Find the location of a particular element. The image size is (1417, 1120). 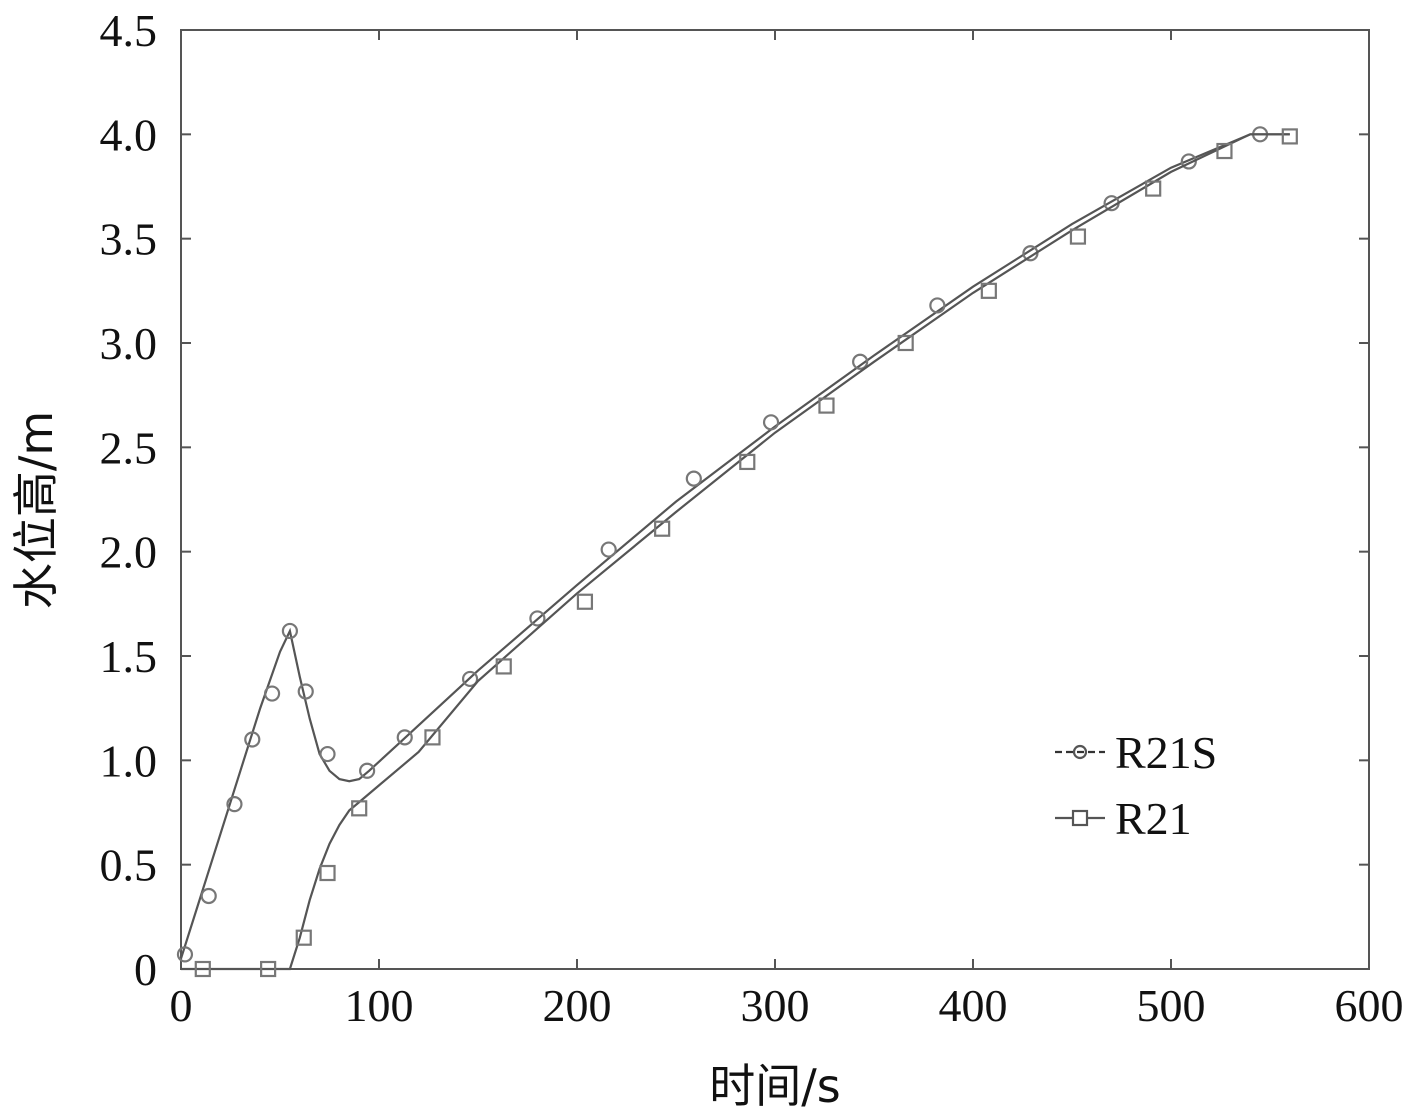

x-tick-label: 400 is located at coordinates (973, 1005).